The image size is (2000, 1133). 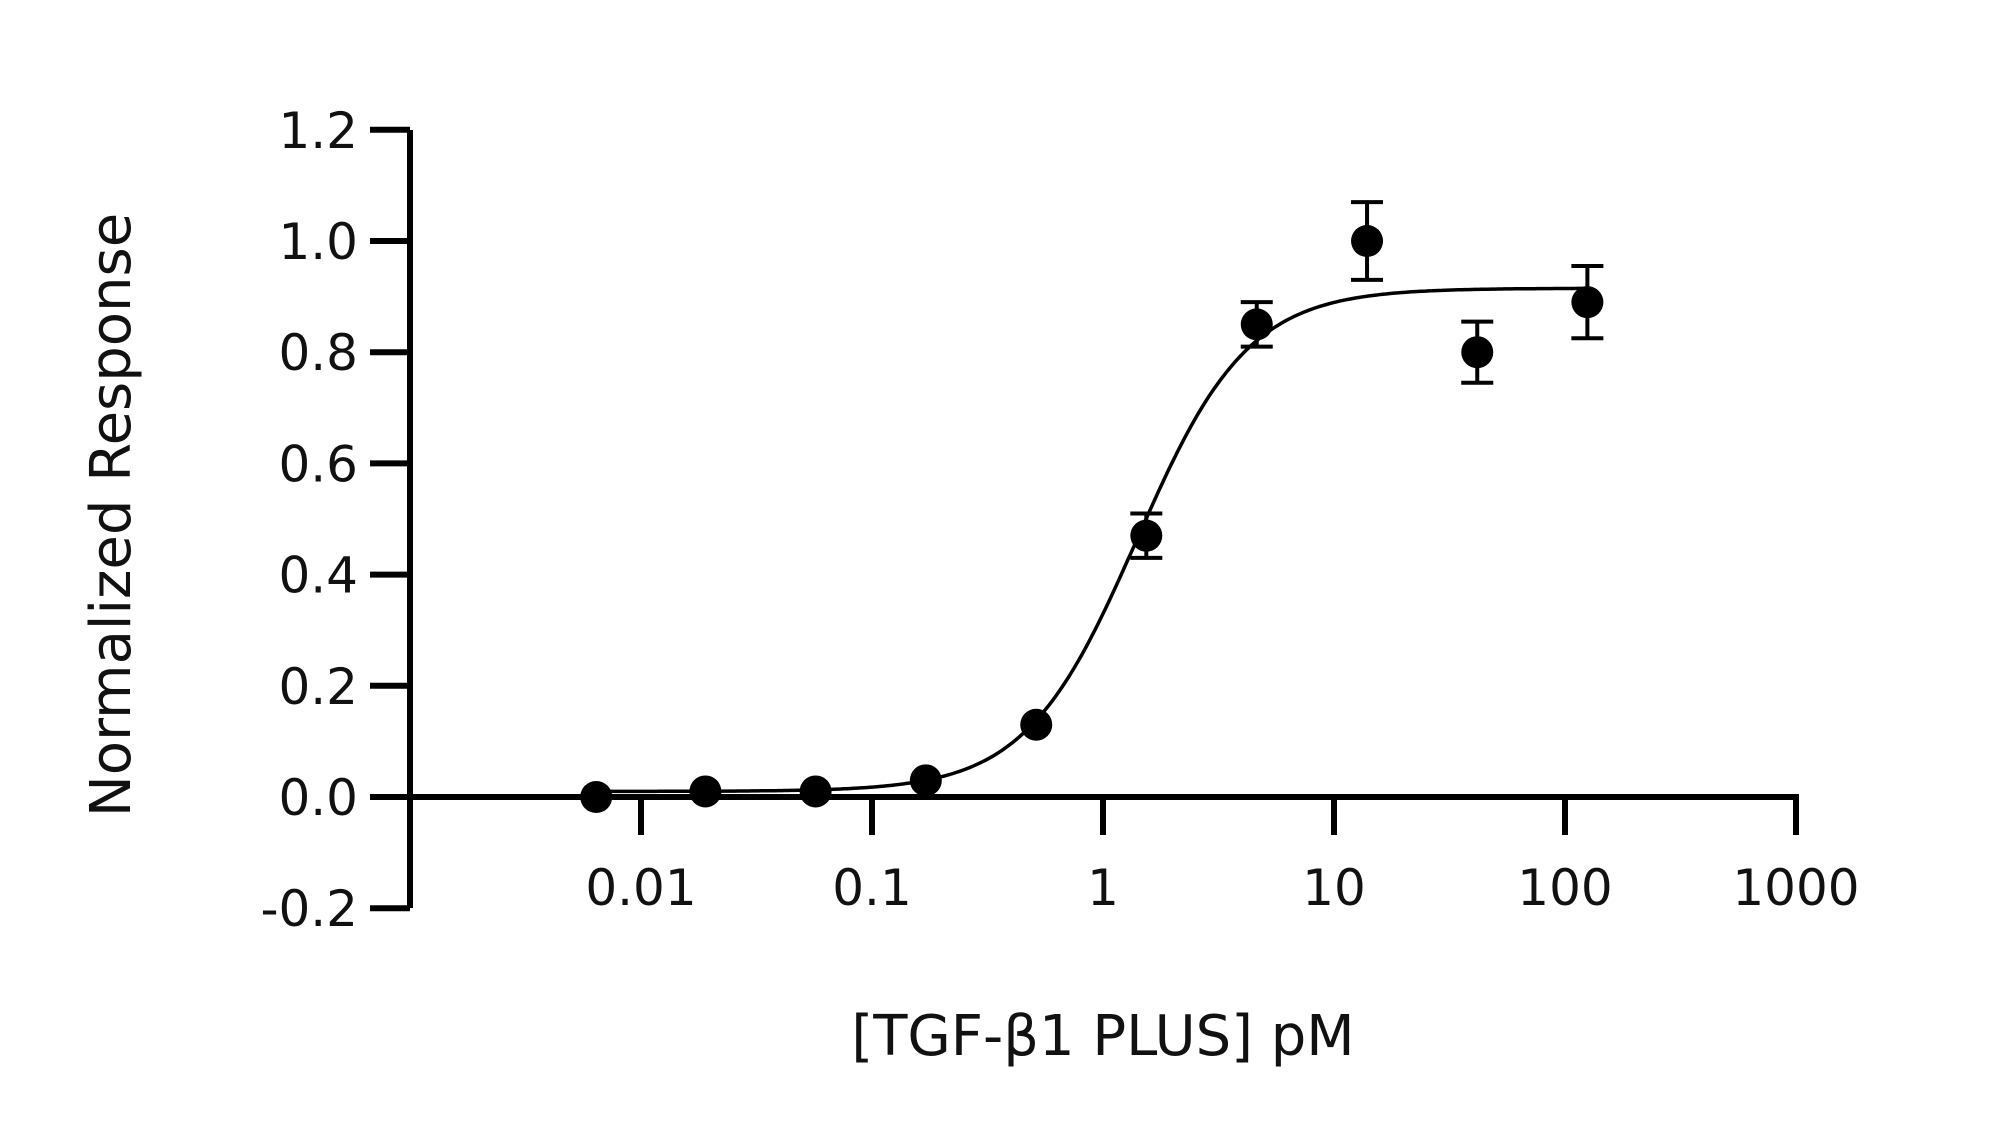 I want to click on x-axis-title: [TGF-β1 PLUS] pM, so click(x=1102, y=1036).